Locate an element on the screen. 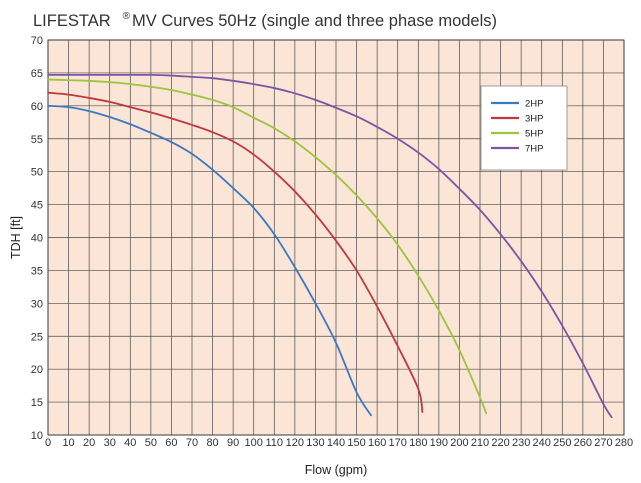 The width and height of the screenshot is (641, 483). x-tick-label: 190 is located at coordinates (439, 443).